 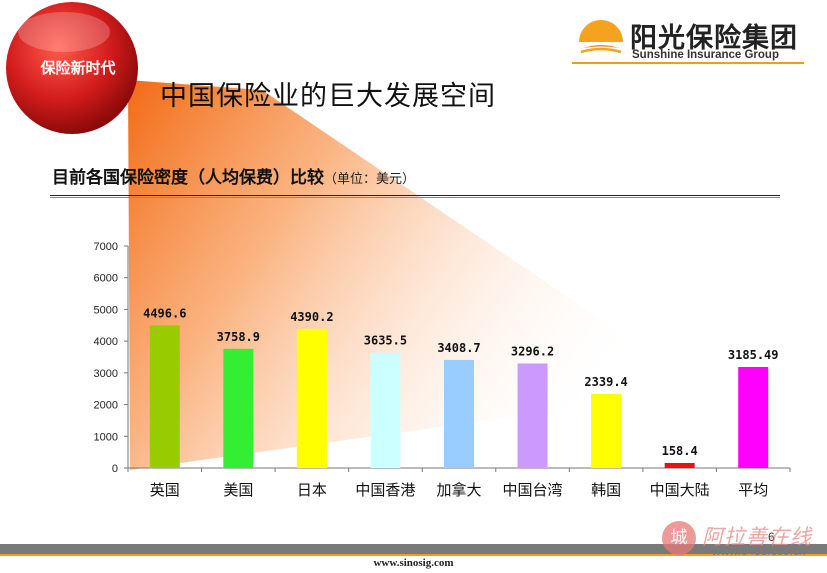 What do you see at coordinates (680, 490) in the screenshot?
I see `x-tick-label: 中国大陆` at bounding box center [680, 490].